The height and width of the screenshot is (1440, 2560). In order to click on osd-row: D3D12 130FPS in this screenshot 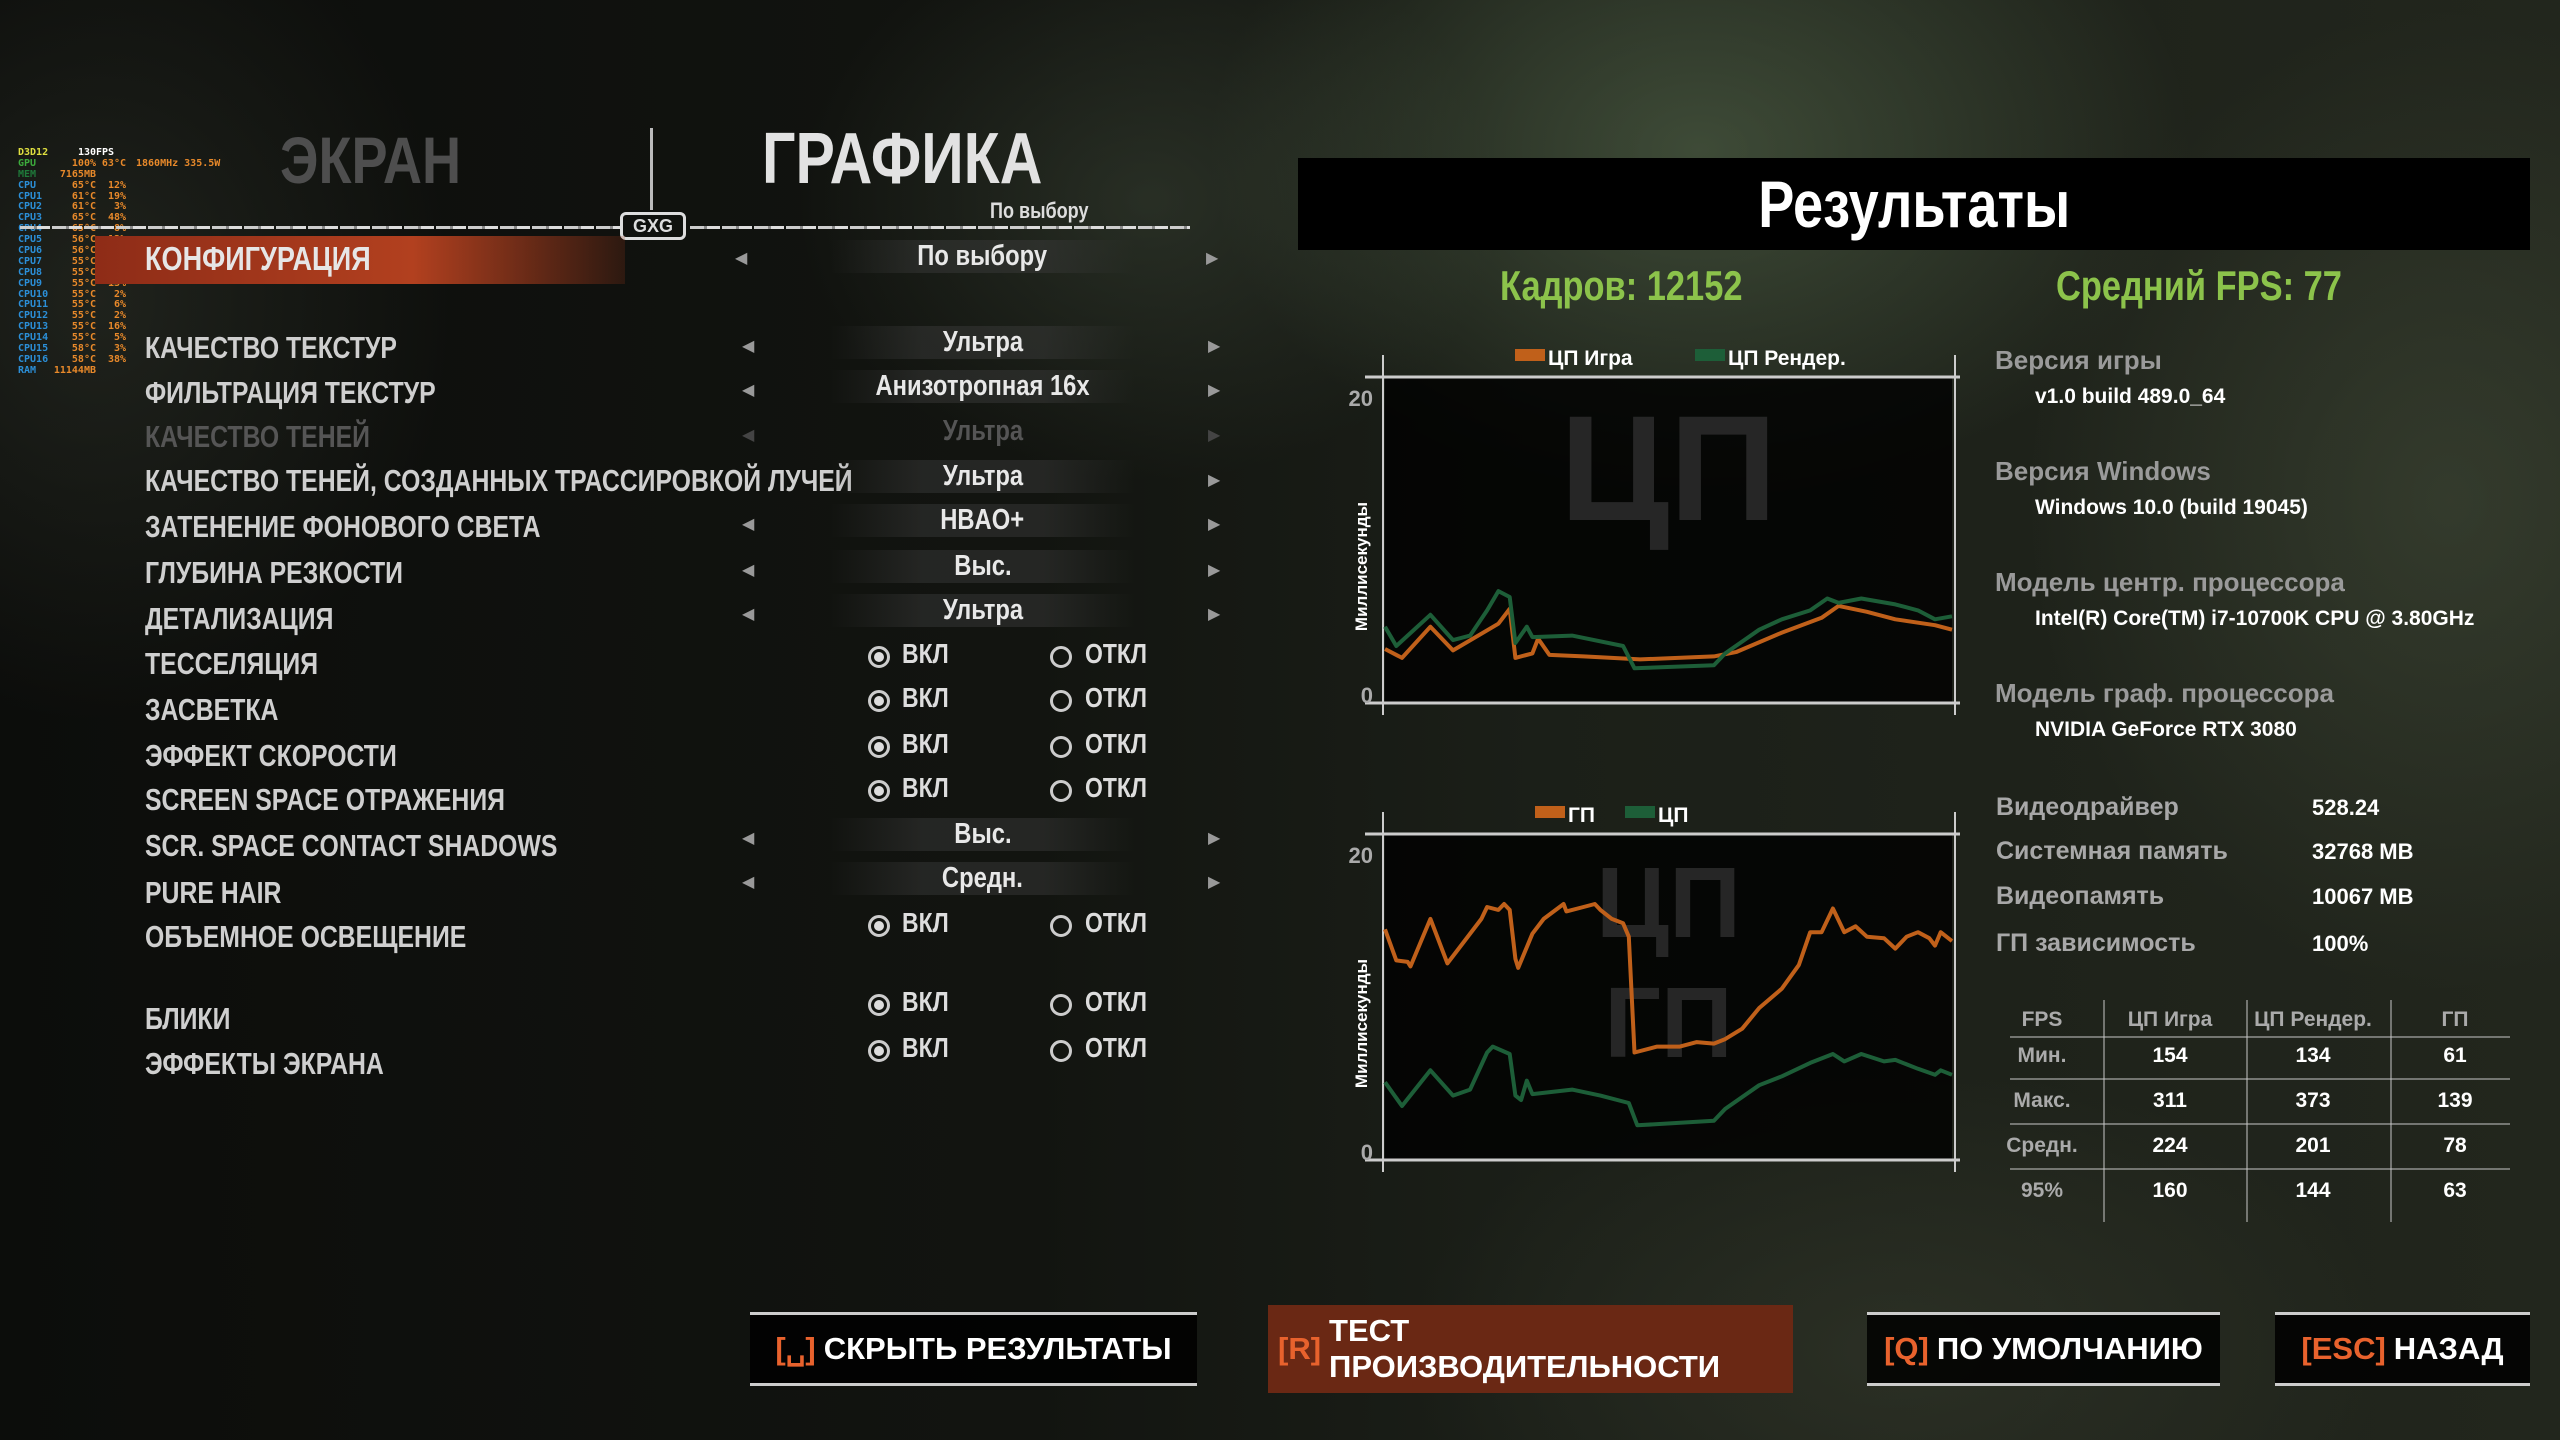, I will do `click(119, 153)`.